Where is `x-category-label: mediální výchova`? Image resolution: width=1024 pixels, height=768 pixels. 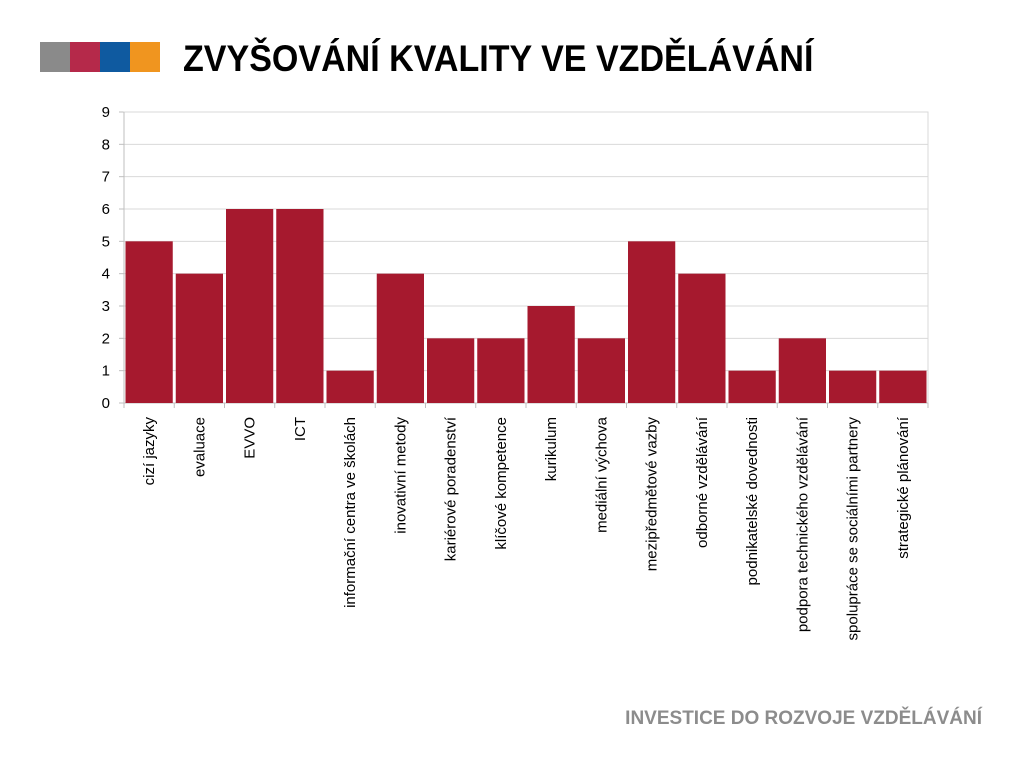
x-category-label: mediální výchova is located at coordinates (601, 474).